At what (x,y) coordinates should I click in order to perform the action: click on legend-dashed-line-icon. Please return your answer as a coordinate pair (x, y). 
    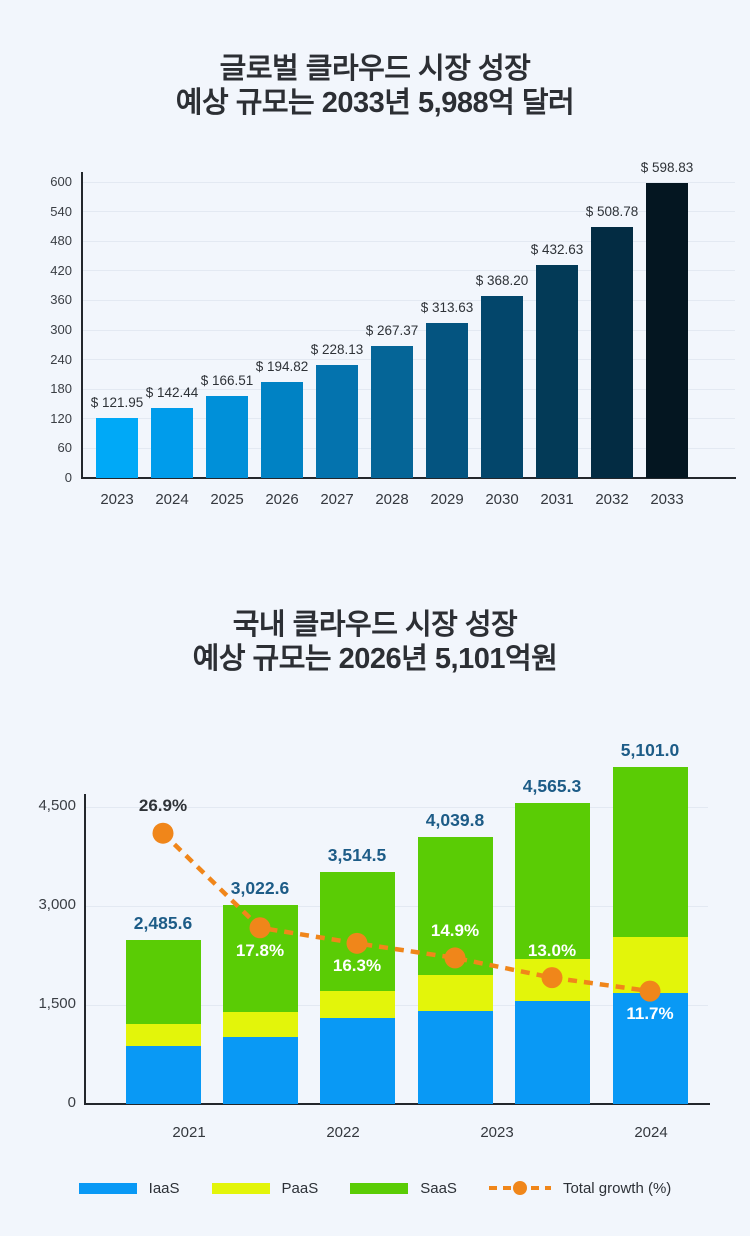
    Looking at the image, I should click on (519, 1188).